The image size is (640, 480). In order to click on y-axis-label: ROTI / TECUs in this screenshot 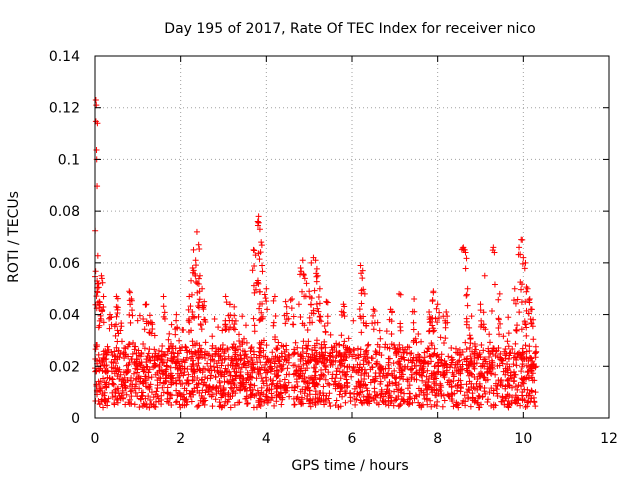, I will do `click(14, 237)`.